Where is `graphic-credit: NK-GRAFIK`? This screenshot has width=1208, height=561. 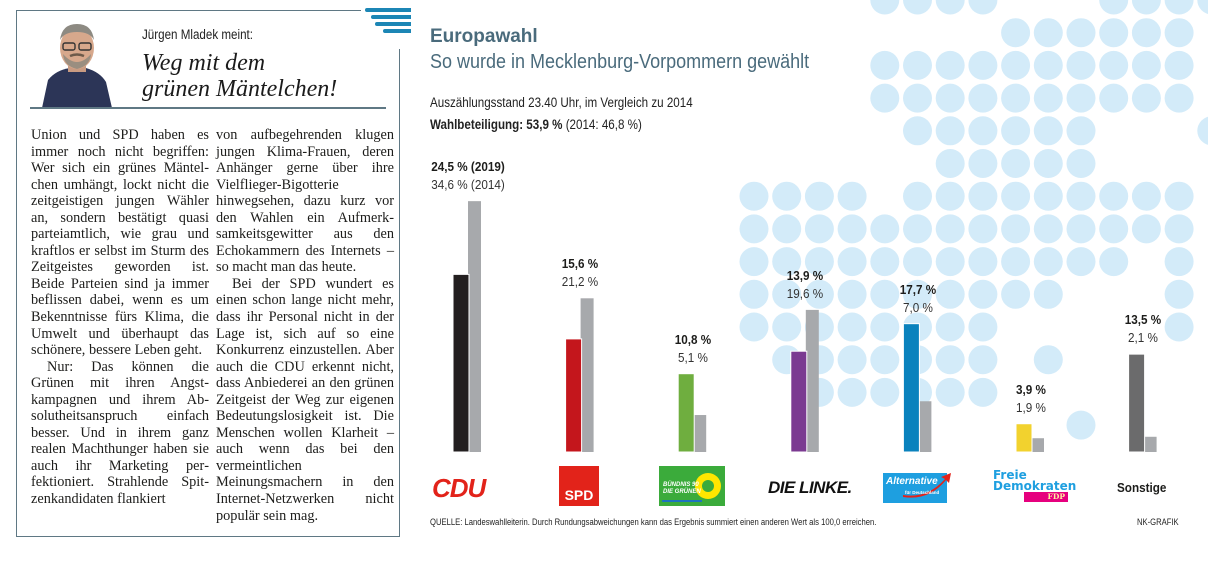
graphic-credit: NK-GRAFIK is located at coordinates (1158, 522).